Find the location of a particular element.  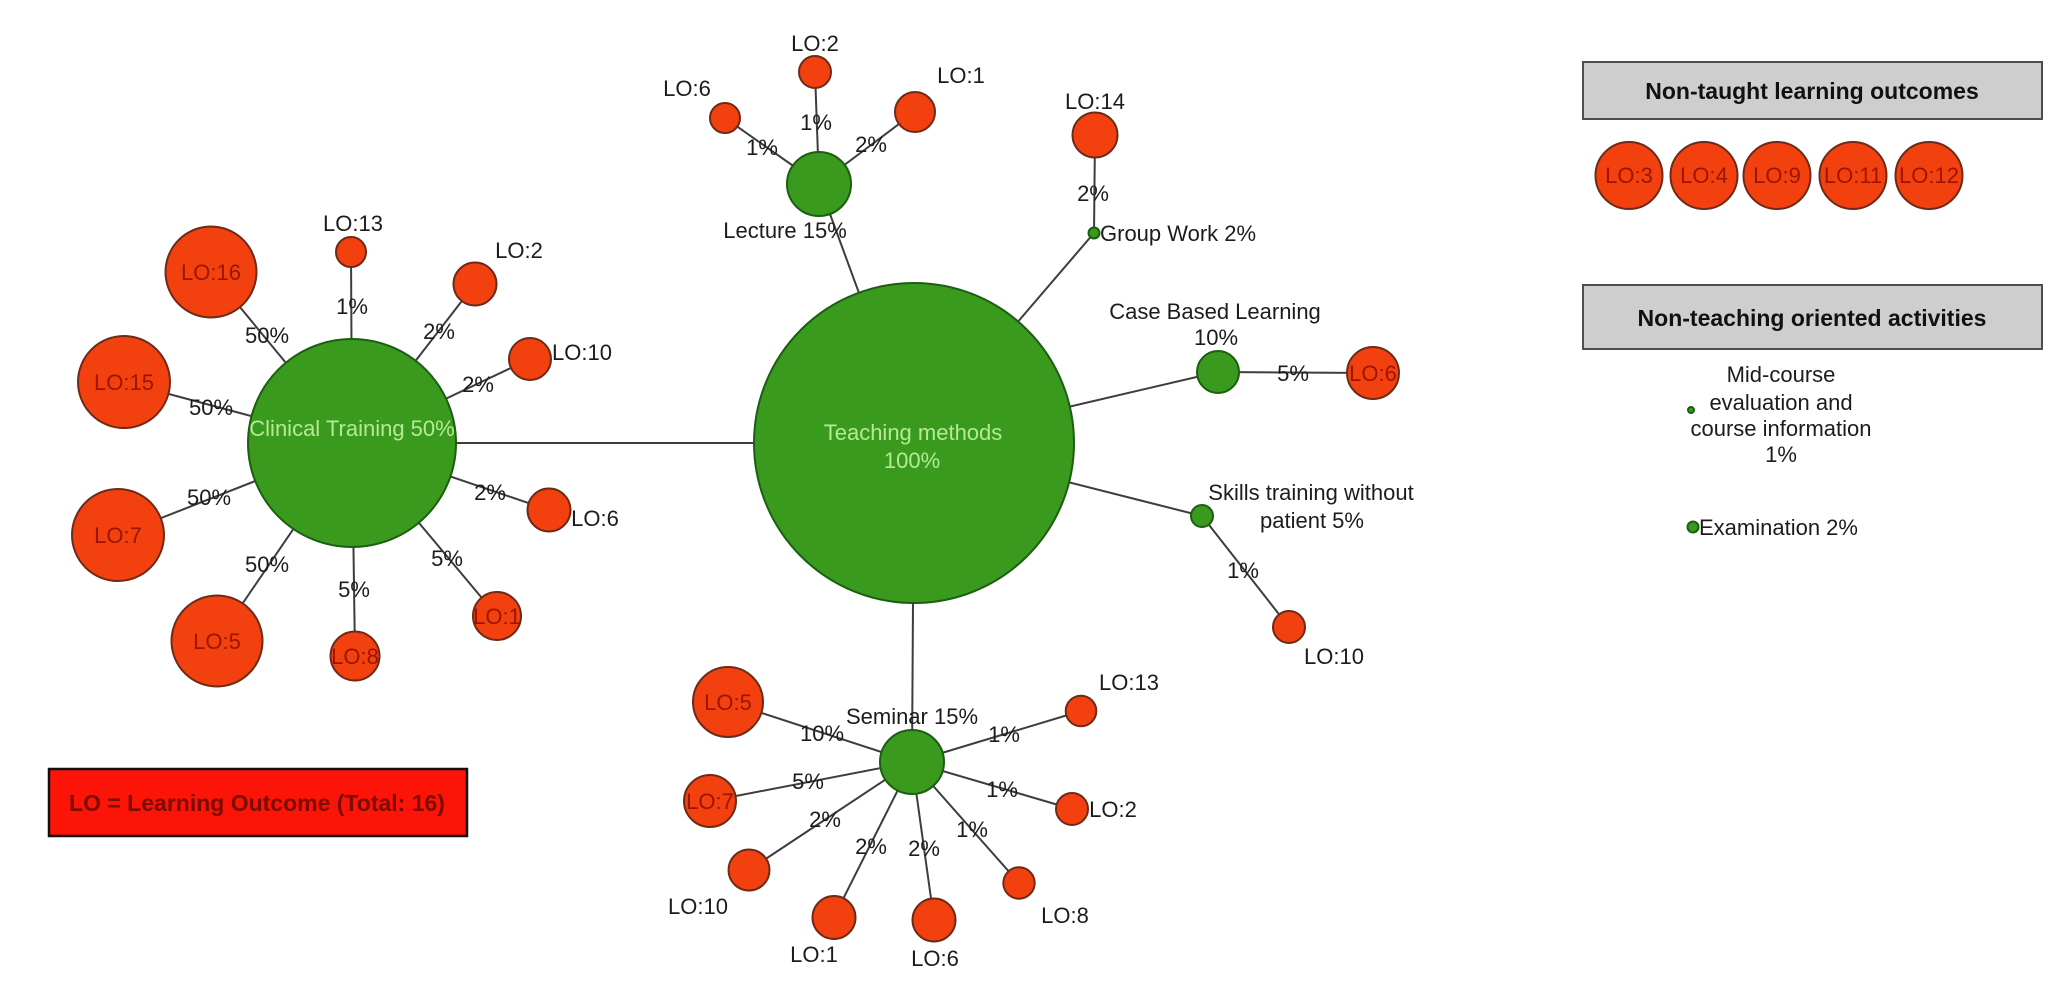

svg-text: Seminar 15% is located at coordinates (912, 716).